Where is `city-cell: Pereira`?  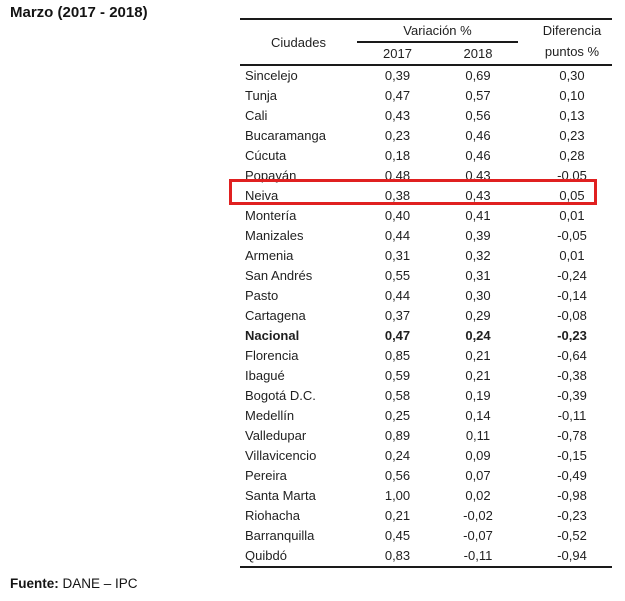 city-cell: Pereira is located at coordinates (266, 475).